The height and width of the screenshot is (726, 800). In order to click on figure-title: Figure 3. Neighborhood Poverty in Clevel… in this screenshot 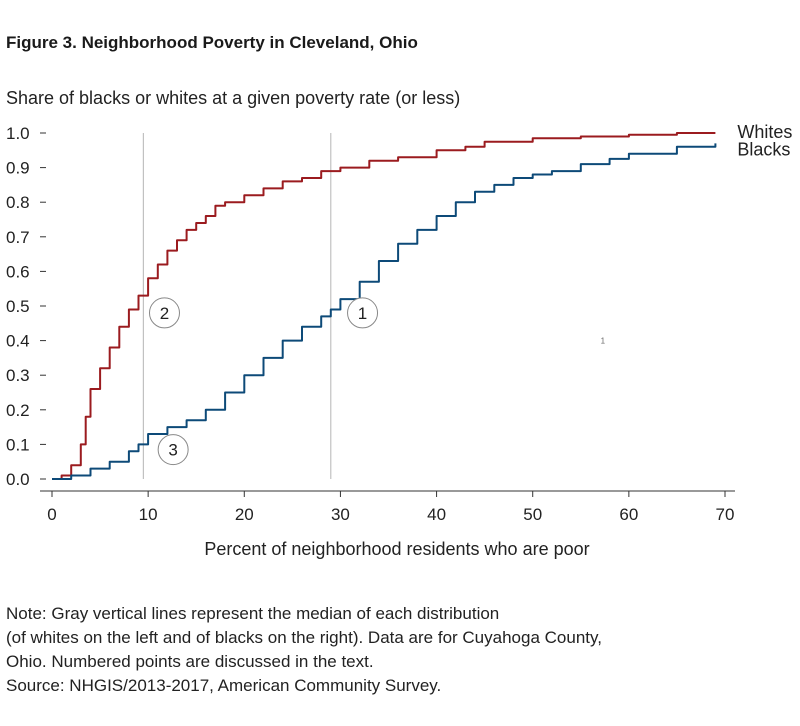, I will do `click(212, 42)`.